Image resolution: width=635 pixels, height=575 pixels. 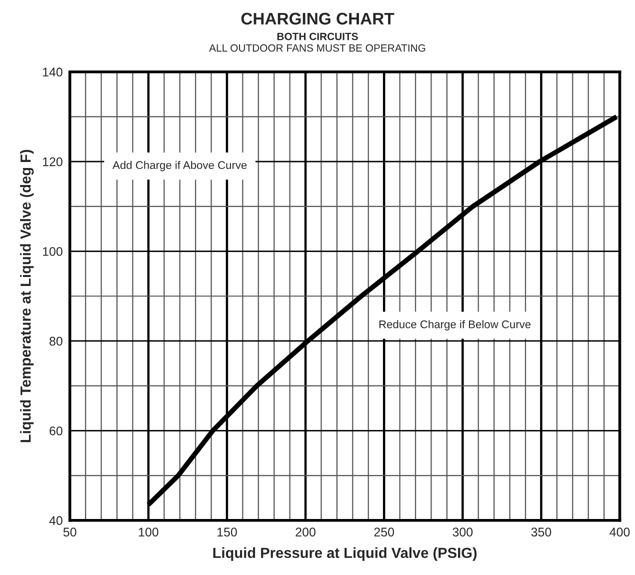 What do you see at coordinates (148, 532) in the screenshot?
I see `x-tick-label: 100` at bounding box center [148, 532].